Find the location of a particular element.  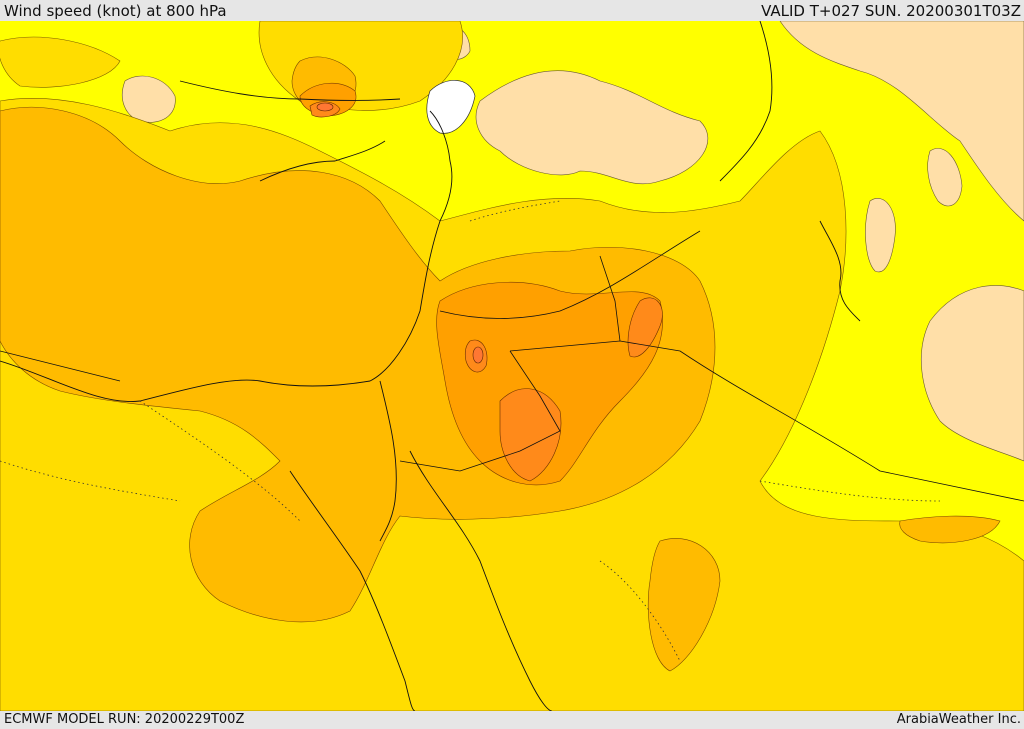

model-run-label: ECMWF MODEL RUN: 20200229T00Z is located at coordinates (124, 719).